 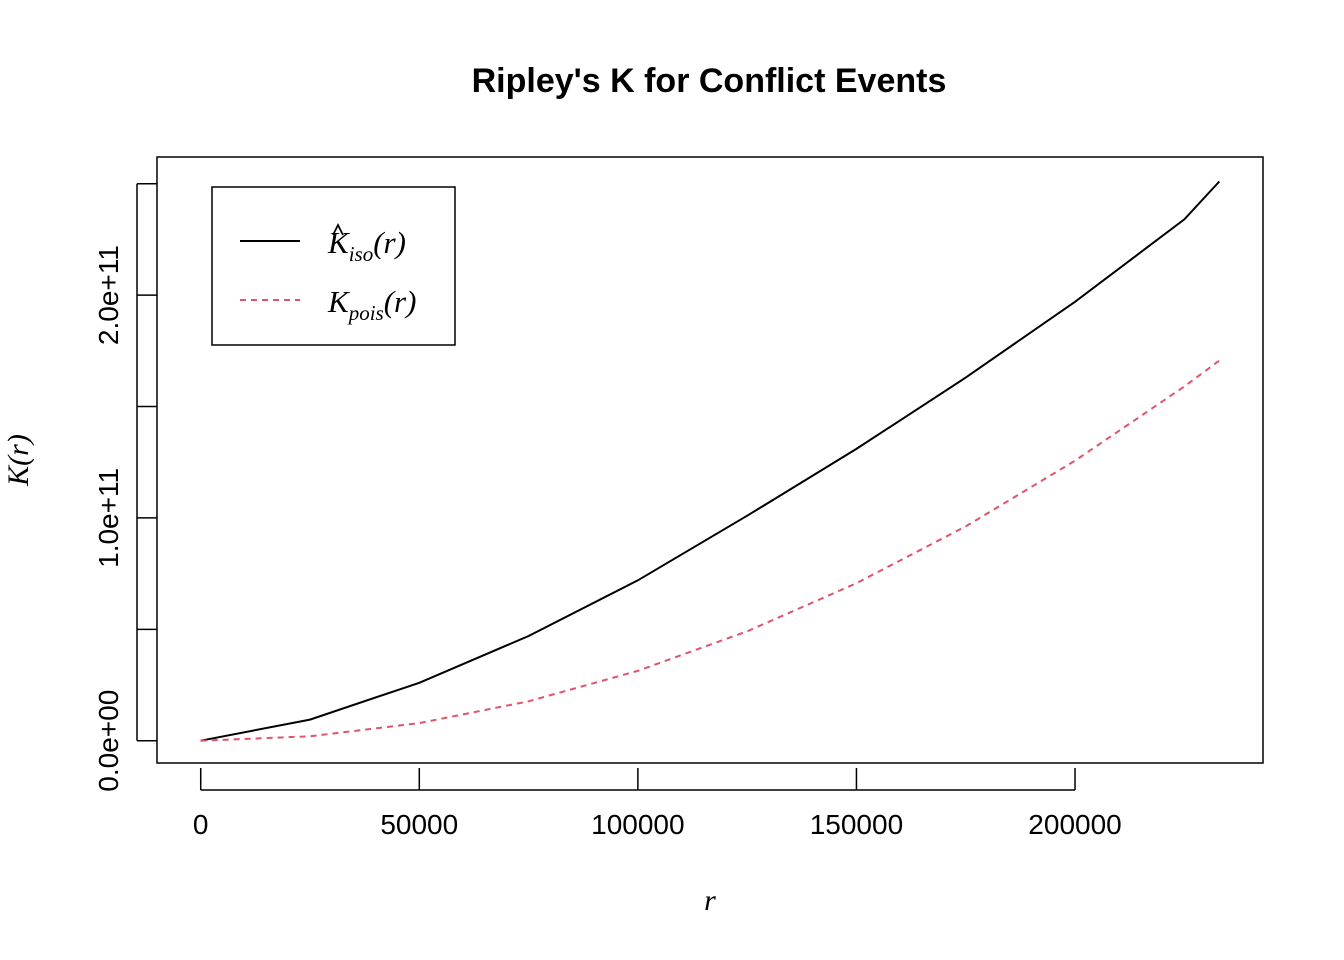 I want to click on y-axis: 0.0e+00 1.0e+11 2.0e+11, so click(x=125, y=487).